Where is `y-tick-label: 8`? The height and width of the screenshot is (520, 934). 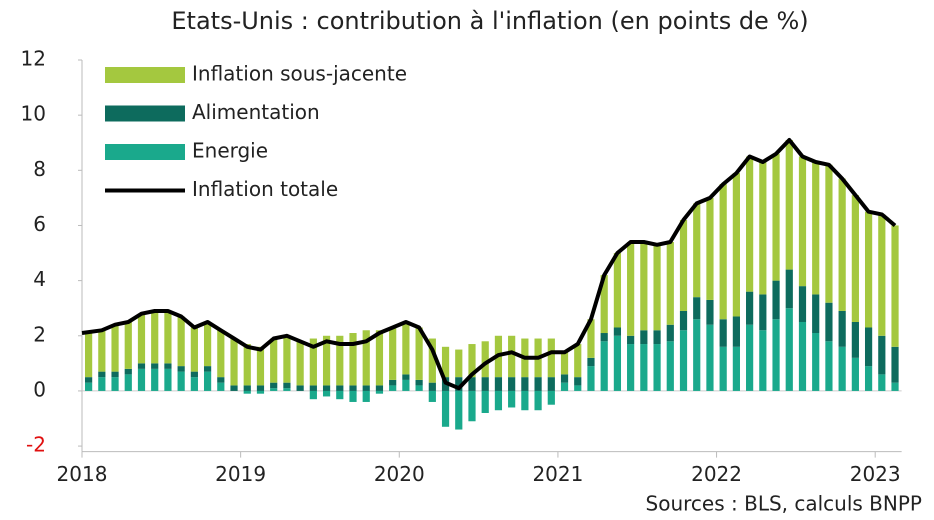 y-tick-label: 8 is located at coordinates (39, 169).